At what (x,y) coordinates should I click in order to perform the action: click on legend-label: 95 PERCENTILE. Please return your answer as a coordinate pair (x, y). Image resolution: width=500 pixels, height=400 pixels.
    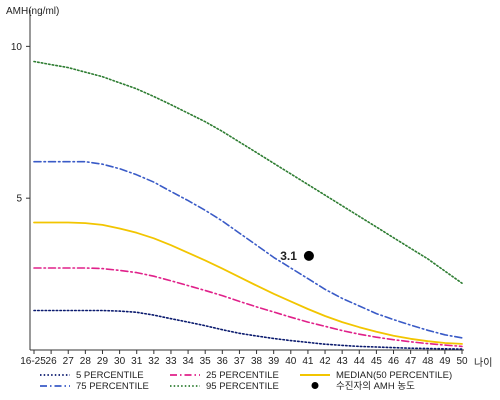
    Looking at the image, I should click on (242, 386).